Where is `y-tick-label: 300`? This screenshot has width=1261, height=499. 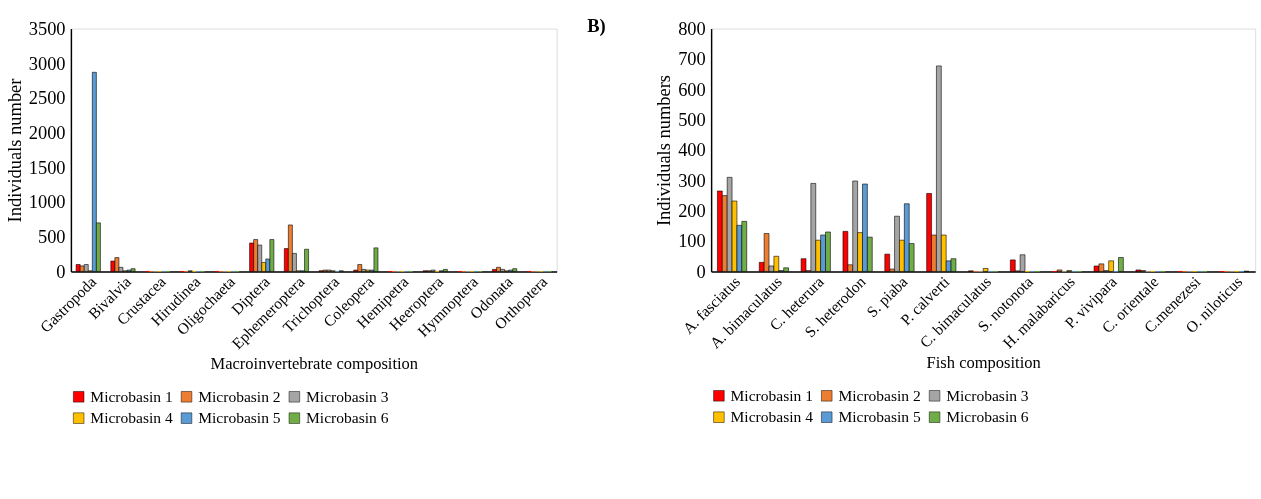
y-tick-label: 300 is located at coordinates (692, 180).